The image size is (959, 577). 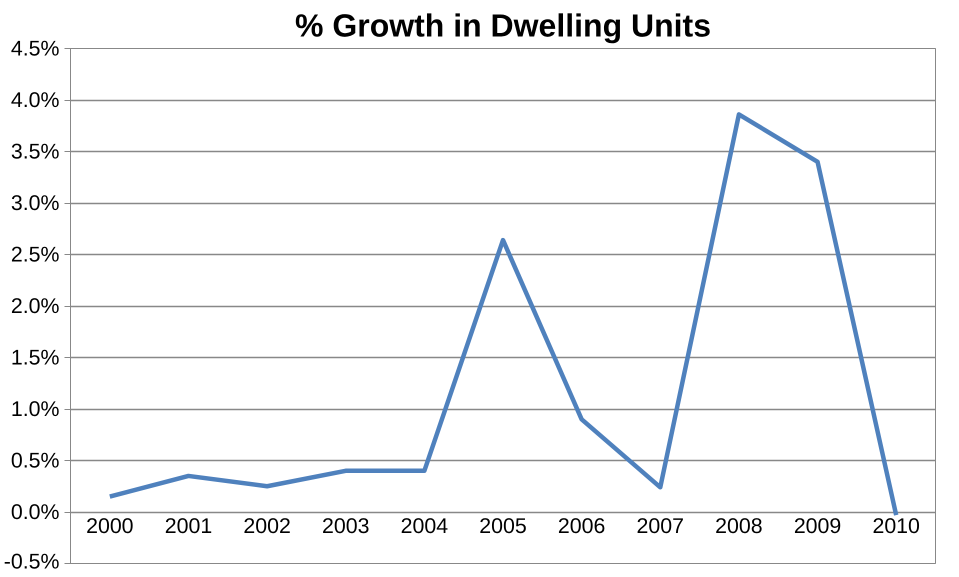 What do you see at coordinates (739, 526) in the screenshot?
I see `x-tick-label: 2008` at bounding box center [739, 526].